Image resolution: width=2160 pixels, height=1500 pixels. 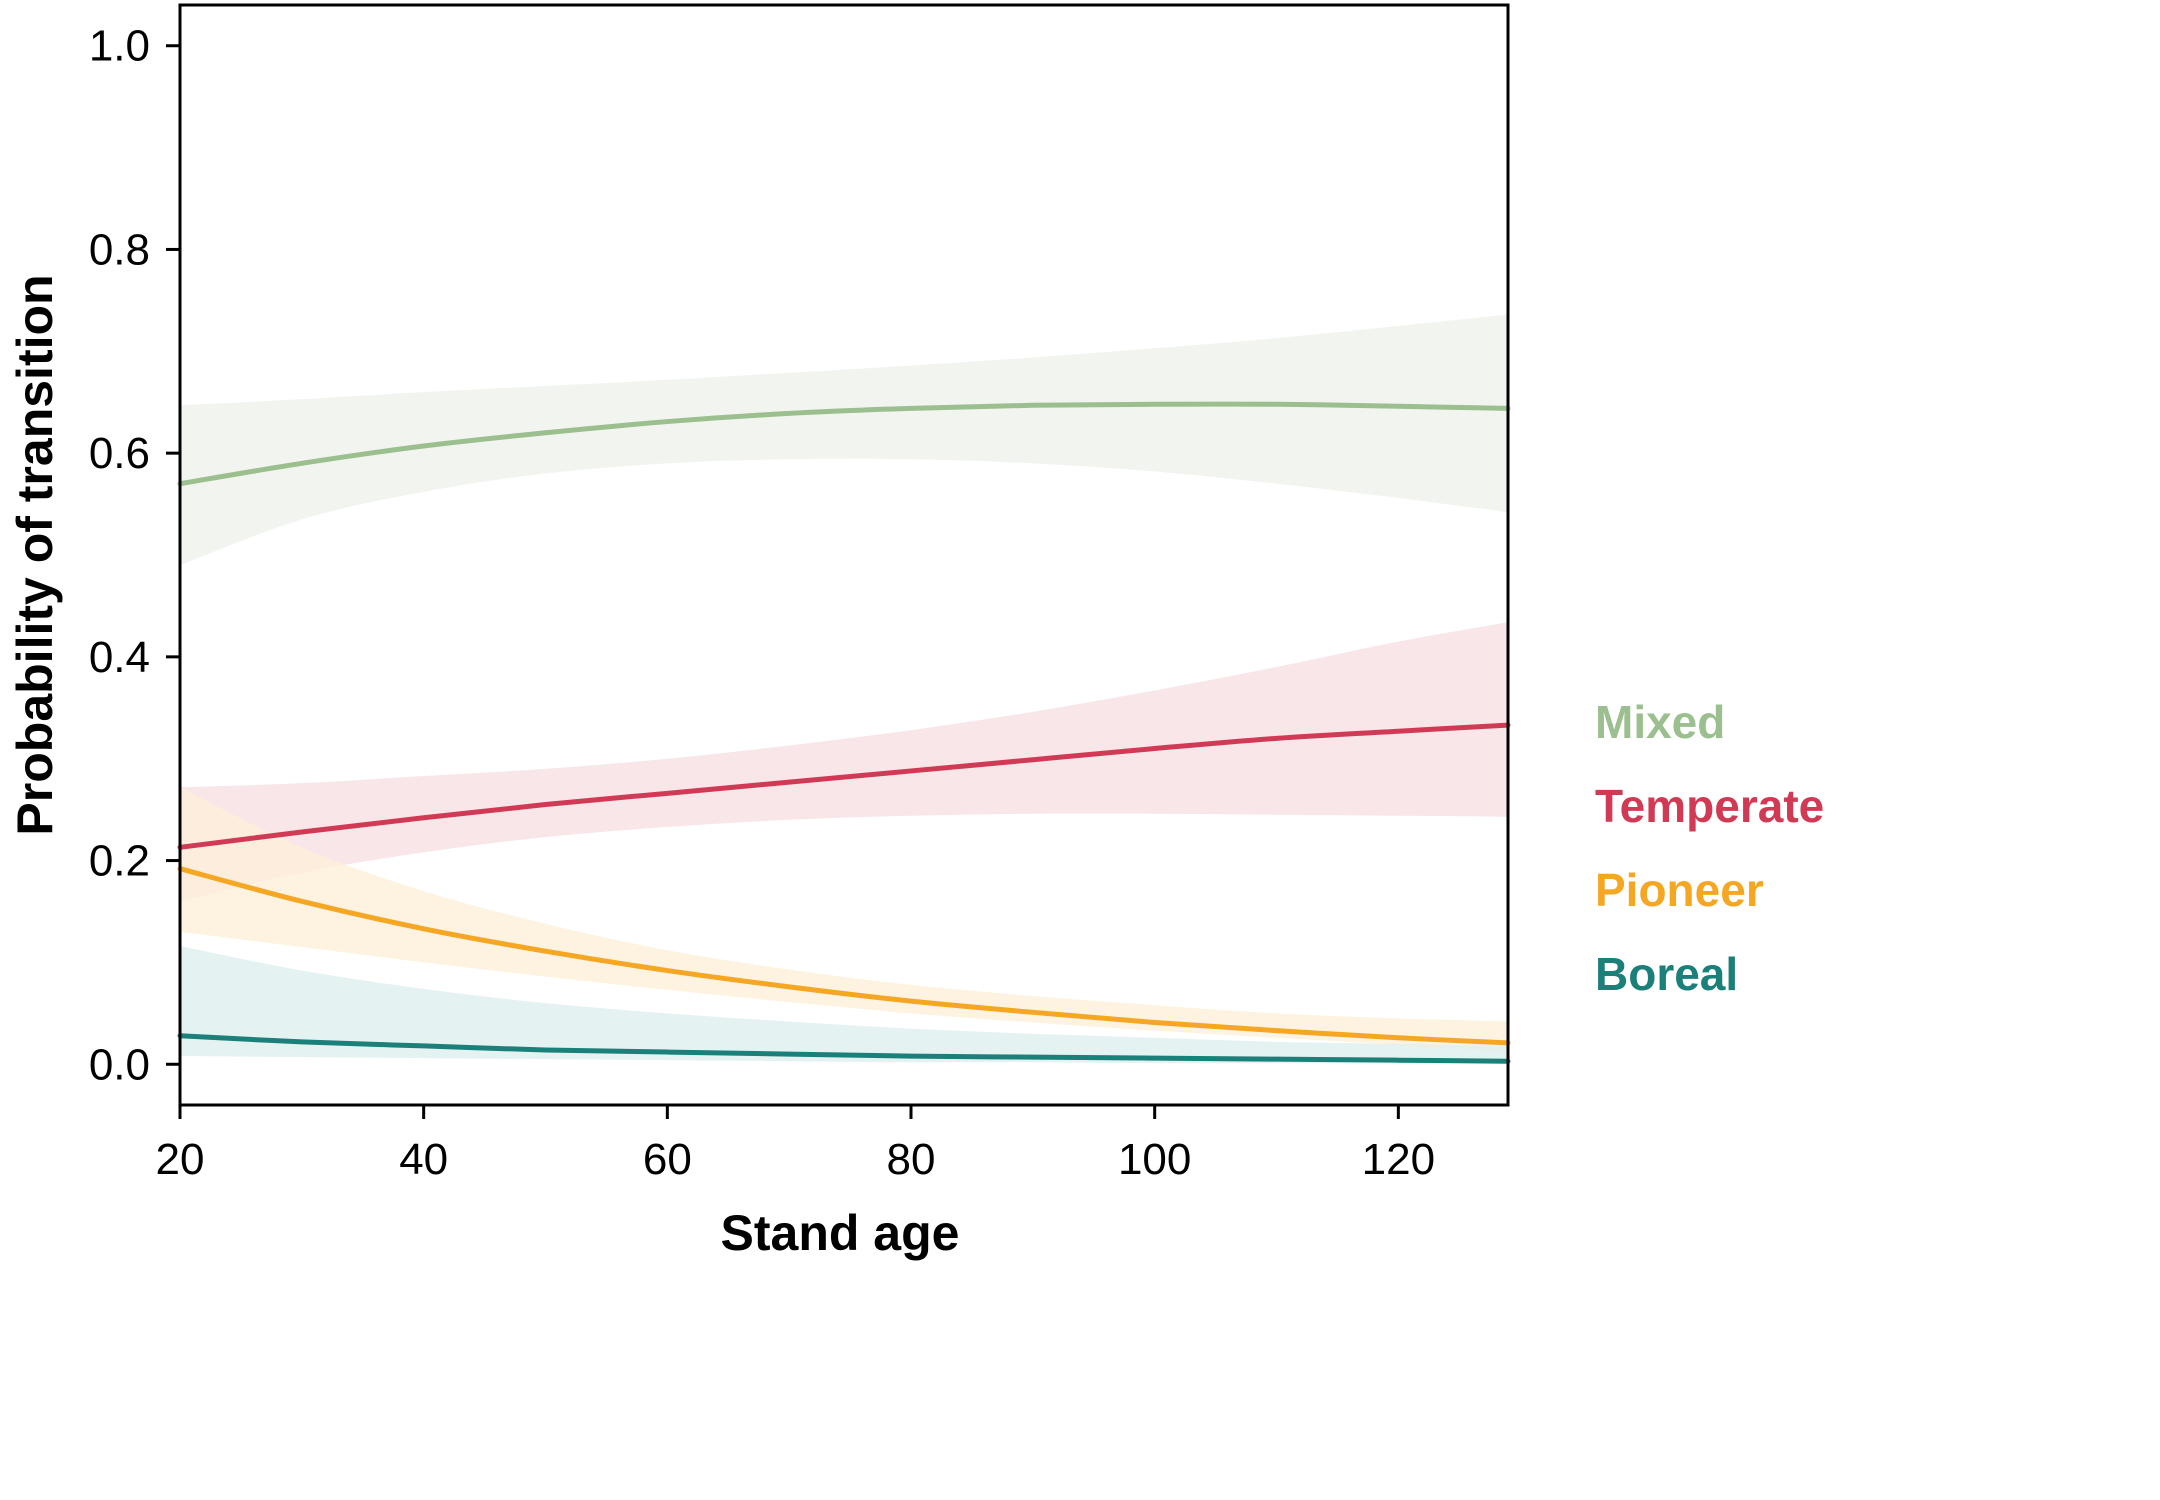 I want to click on legend-item-boreal: Boreal, so click(x=1666, y=974).